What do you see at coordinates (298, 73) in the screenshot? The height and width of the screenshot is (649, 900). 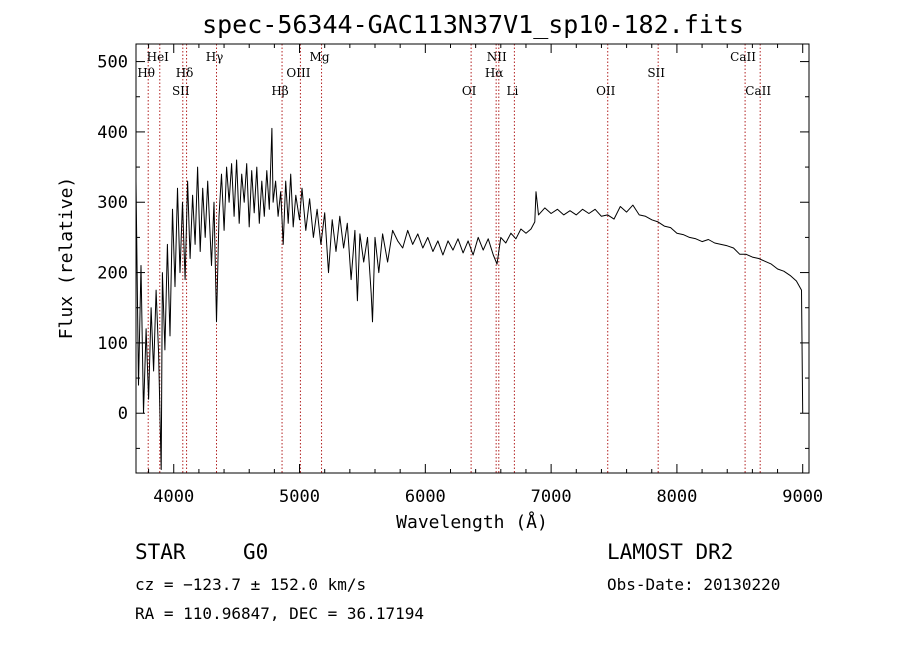 I see `emission-line-label-6: OIII` at bounding box center [298, 73].